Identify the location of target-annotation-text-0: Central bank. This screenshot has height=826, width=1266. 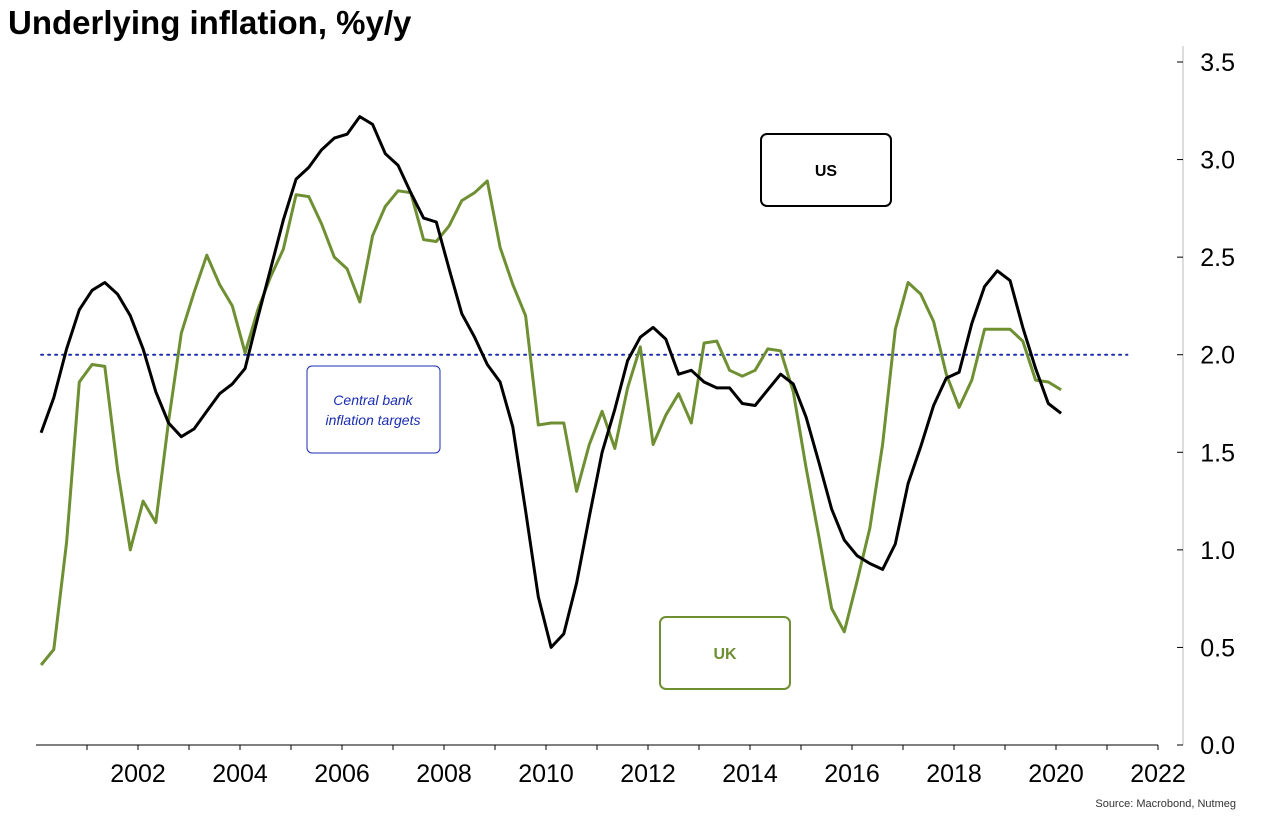
(373, 400).